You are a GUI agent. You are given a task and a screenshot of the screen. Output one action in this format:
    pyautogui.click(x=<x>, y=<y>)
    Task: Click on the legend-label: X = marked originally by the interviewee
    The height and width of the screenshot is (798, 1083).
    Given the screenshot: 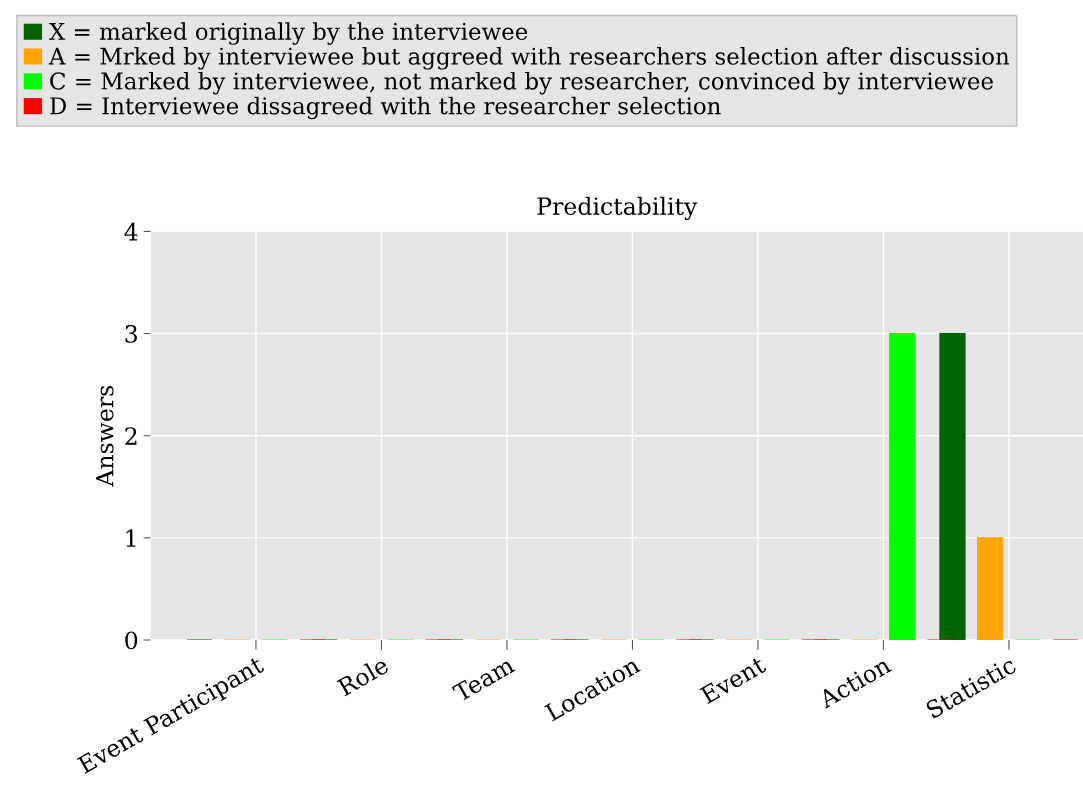 What is the action you would take?
    pyautogui.click(x=288, y=33)
    